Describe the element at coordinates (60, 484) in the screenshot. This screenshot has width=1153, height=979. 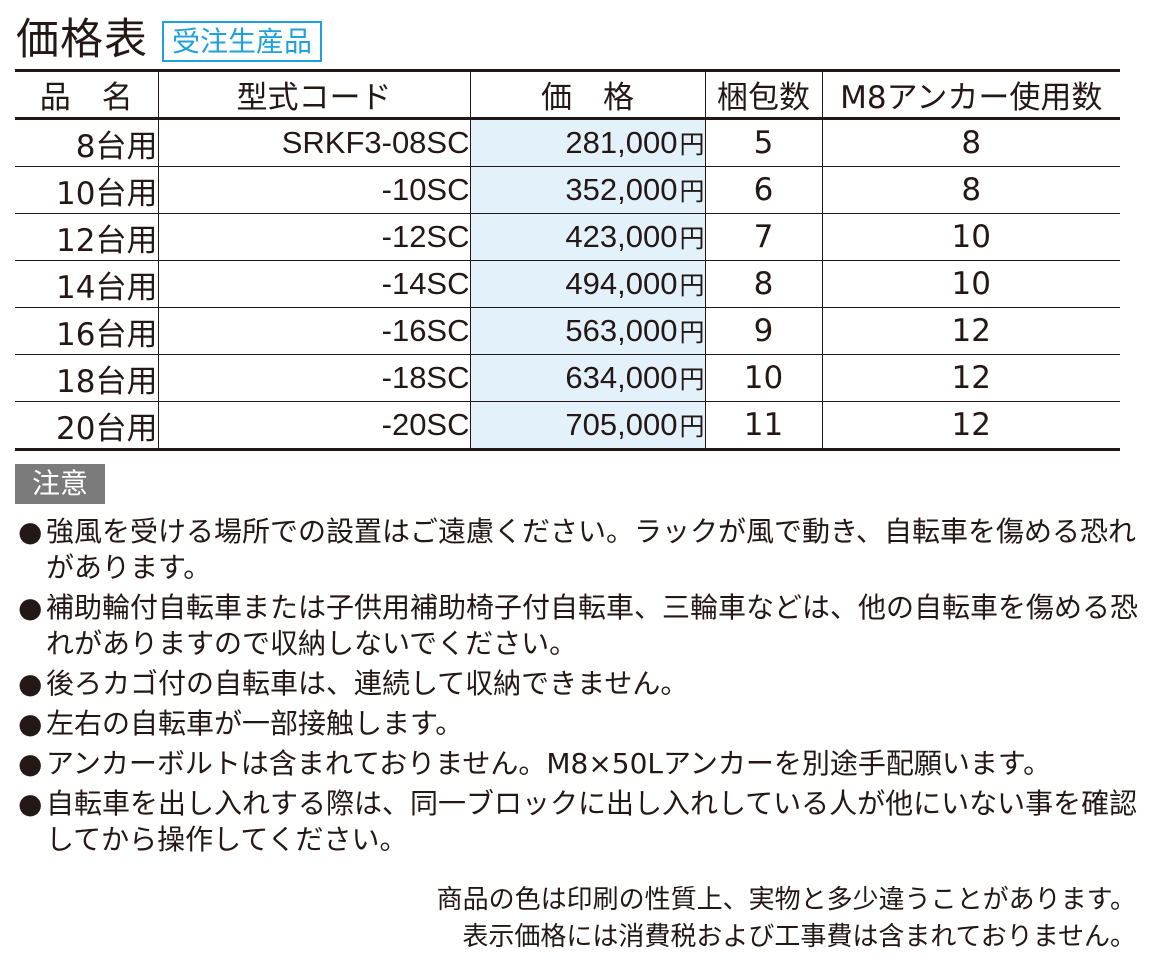
I see `notice-label: 注意` at that location.